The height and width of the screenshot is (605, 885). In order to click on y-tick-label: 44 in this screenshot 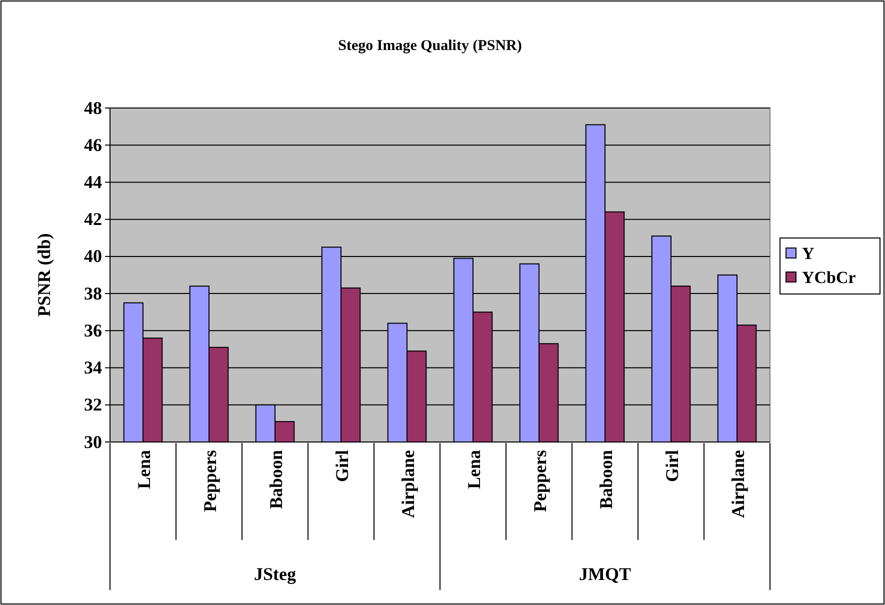, I will do `click(93, 182)`.